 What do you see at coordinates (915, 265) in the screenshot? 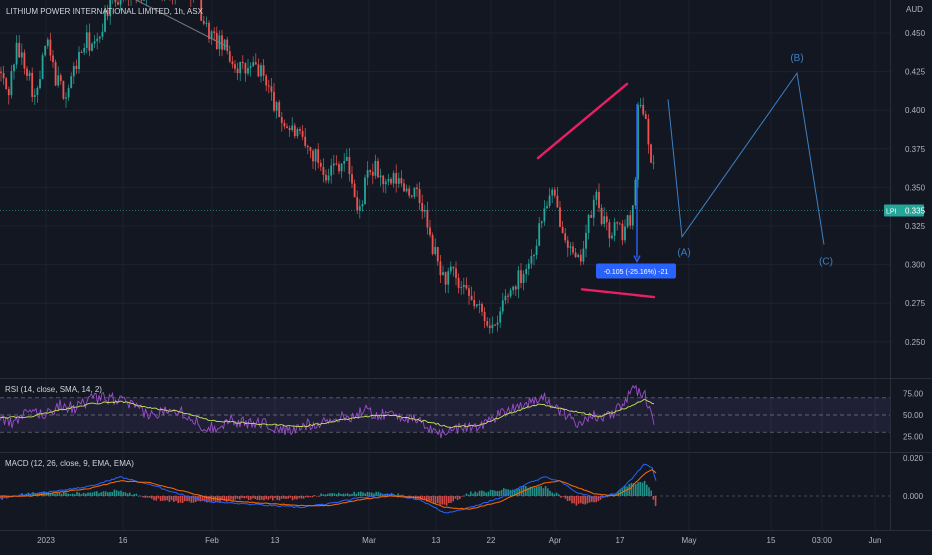
I see `y-tick-label: 0.300` at bounding box center [915, 265].